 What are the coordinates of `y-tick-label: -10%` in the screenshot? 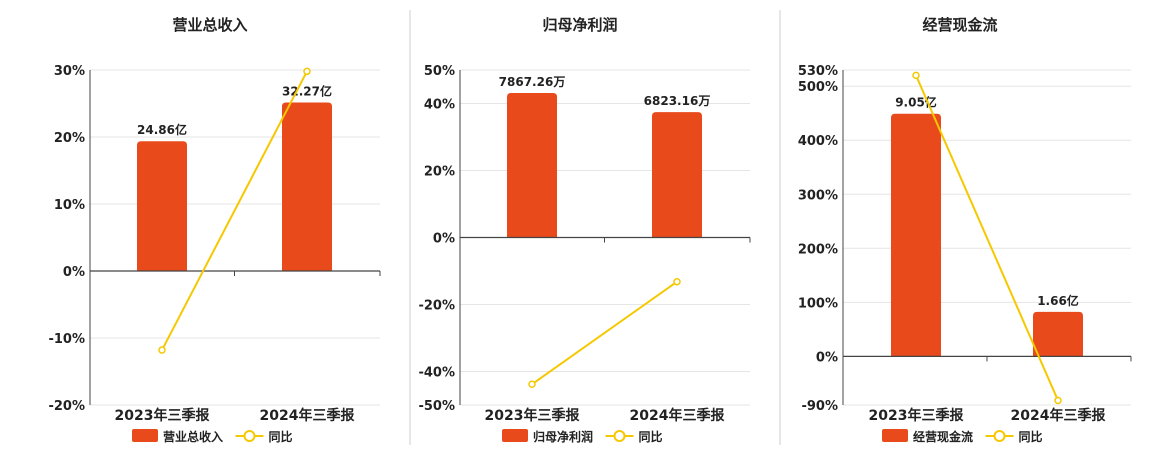 It's located at (66, 339).